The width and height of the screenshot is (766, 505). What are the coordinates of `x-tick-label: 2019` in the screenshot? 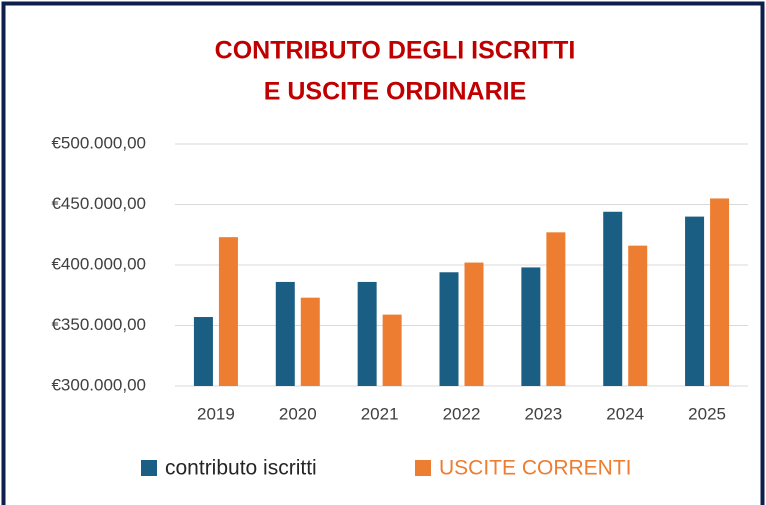 It's located at (216, 413).